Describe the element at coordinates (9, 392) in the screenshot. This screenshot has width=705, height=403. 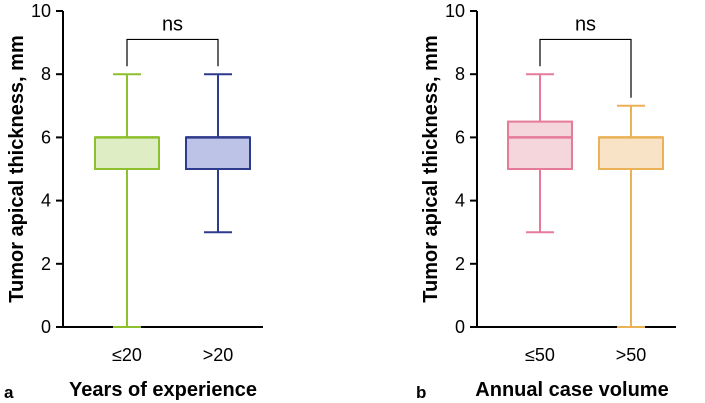
I see `panel-letter: a` at that location.